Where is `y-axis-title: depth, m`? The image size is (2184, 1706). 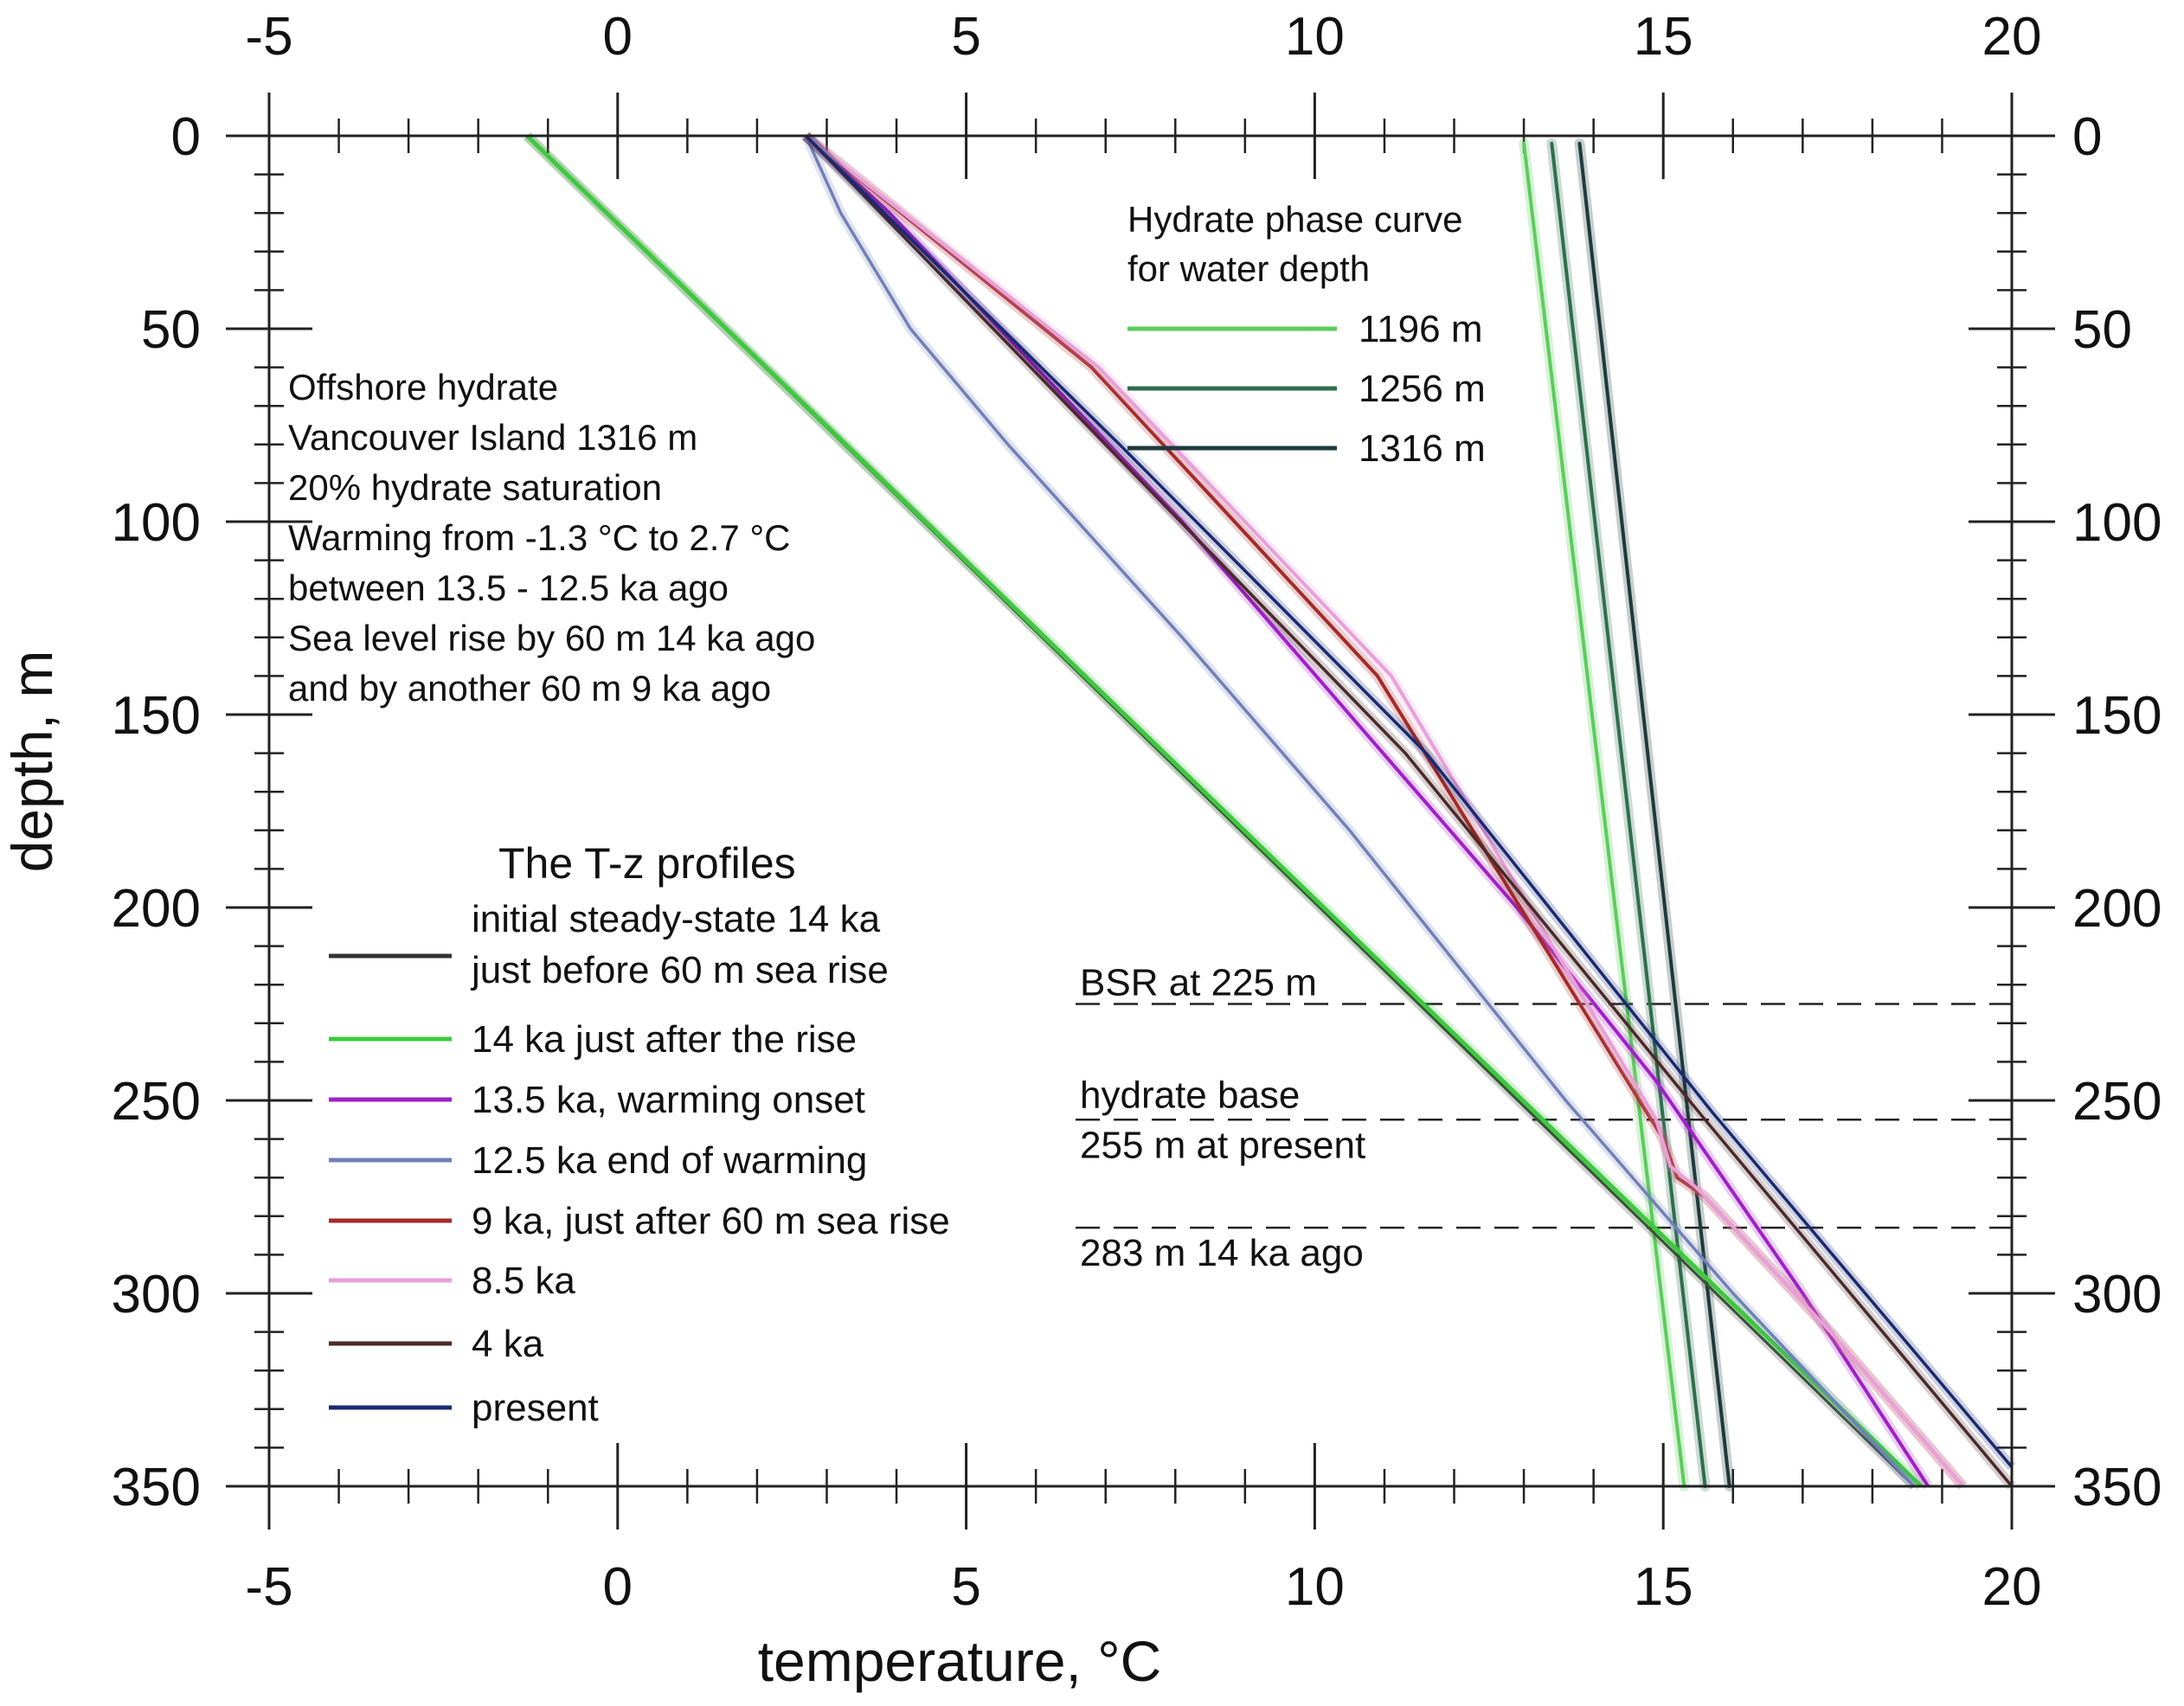
y-axis-title: depth, m is located at coordinates (32, 762).